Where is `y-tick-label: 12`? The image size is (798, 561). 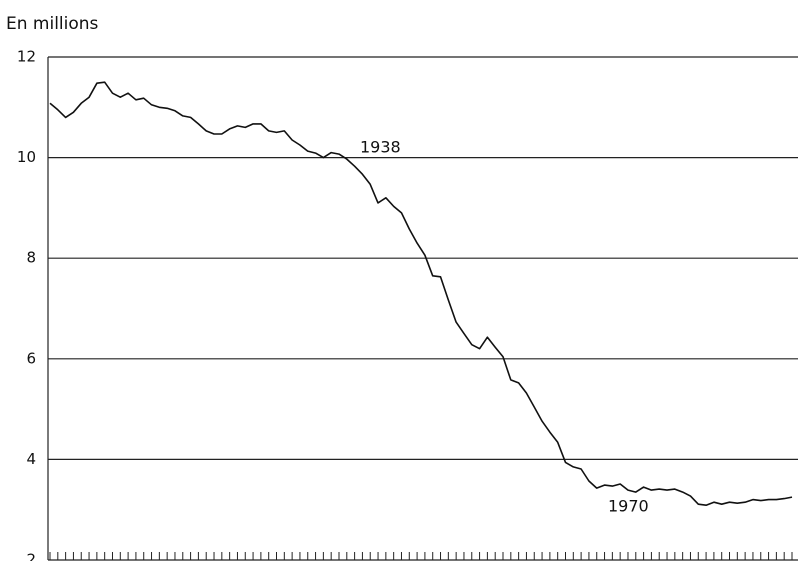 y-tick-label: 12 is located at coordinates (26, 57).